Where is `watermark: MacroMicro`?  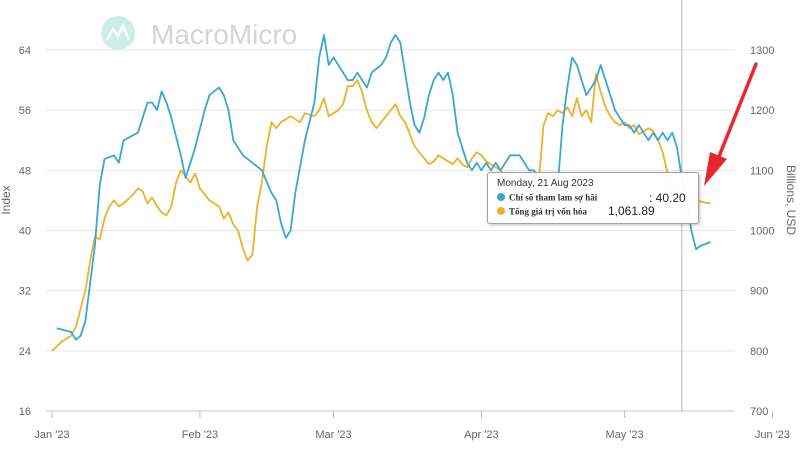
watermark: MacroMicro is located at coordinates (199, 33).